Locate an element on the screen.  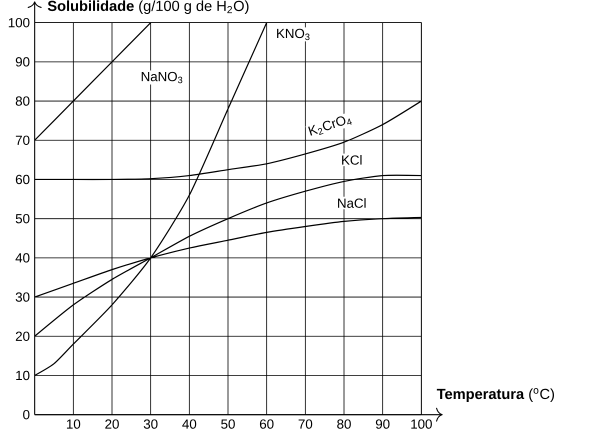
y-tick-label: 40 is located at coordinates (23, 258).